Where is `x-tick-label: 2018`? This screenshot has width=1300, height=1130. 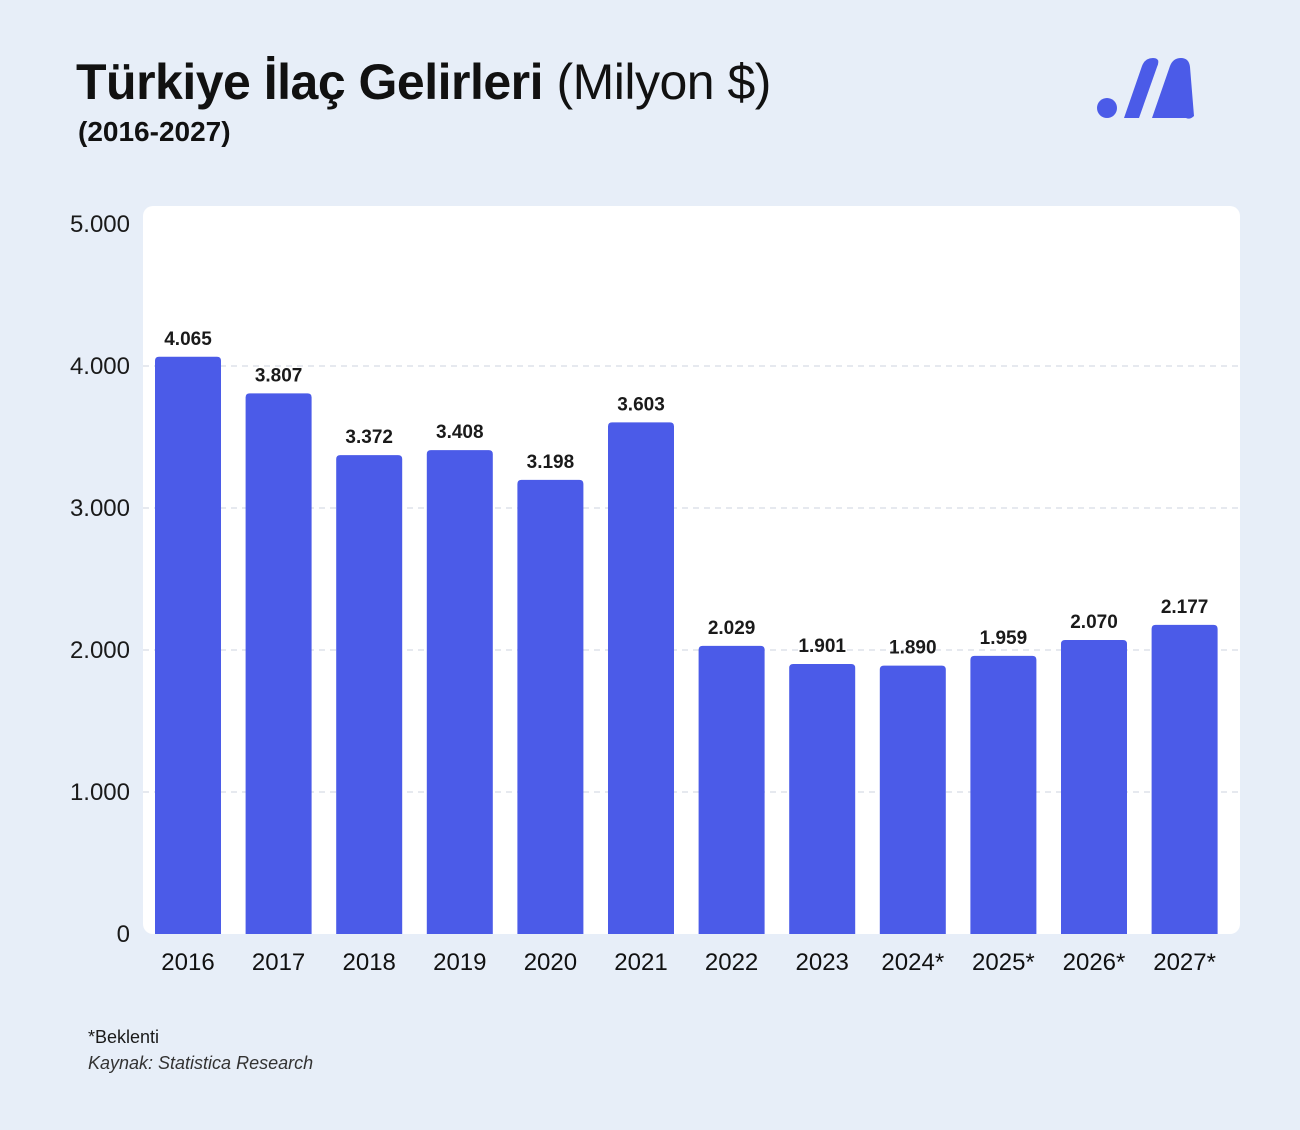 x-tick-label: 2018 is located at coordinates (369, 962).